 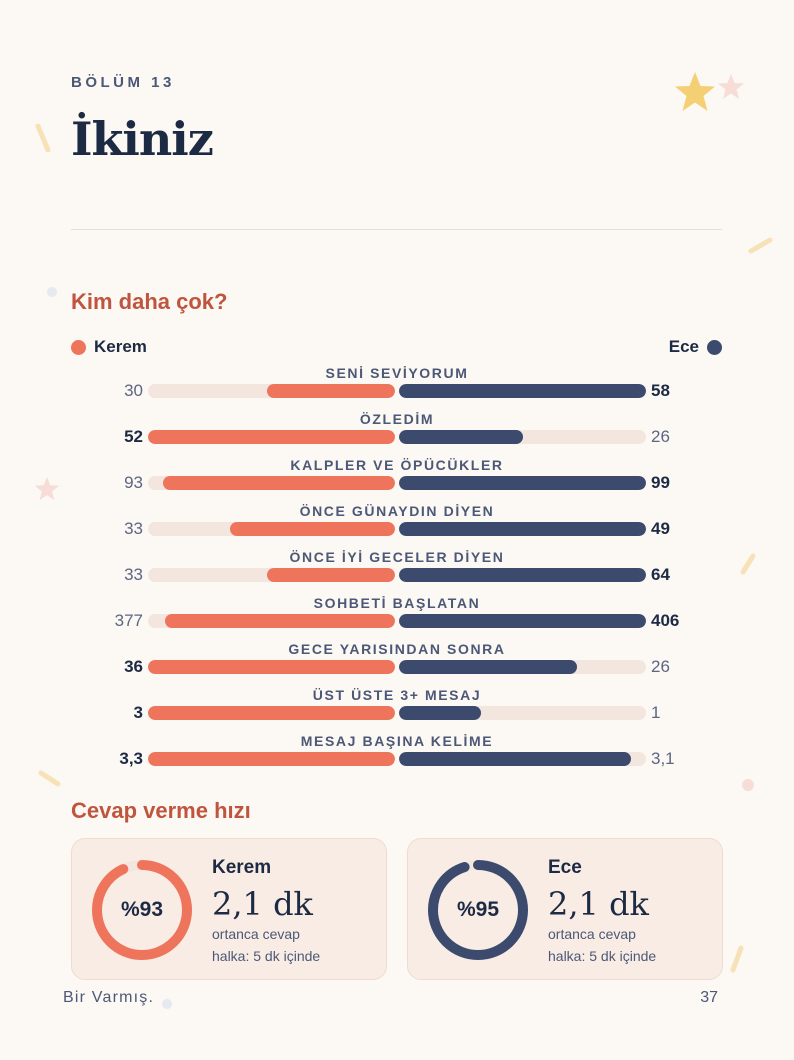 What do you see at coordinates (665, 620) in the screenshot?
I see `value-ece: 406` at bounding box center [665, 620].